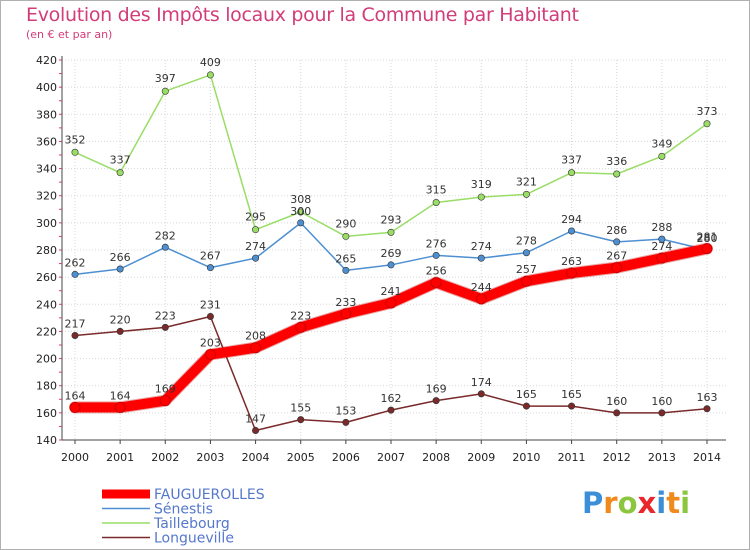  Describe the element at coordinates (436, 271) in the screenshot. I see `data-label: 256` at that location.